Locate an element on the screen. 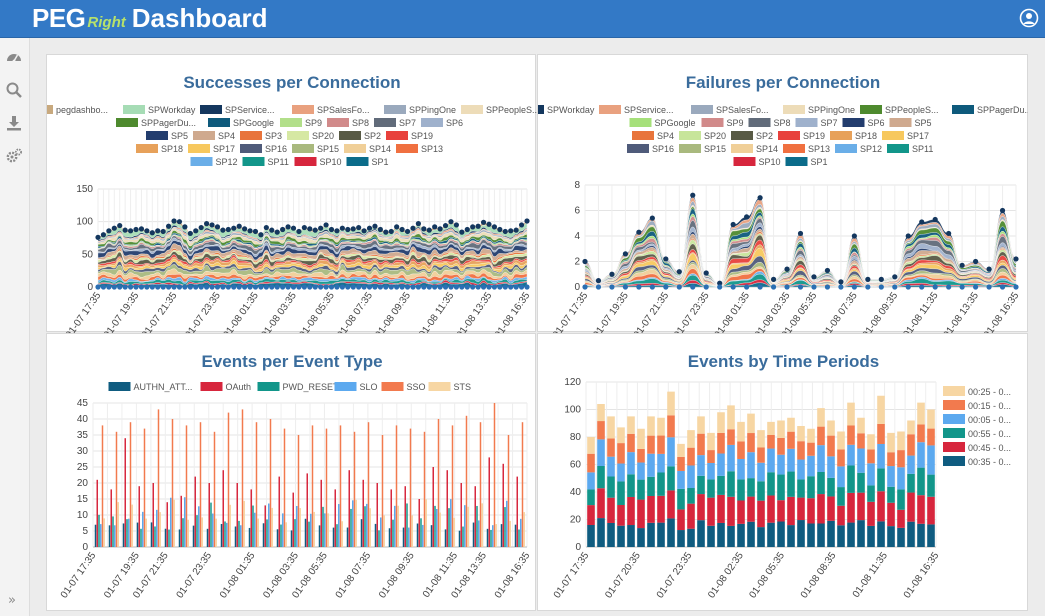 The width and height of the screenshot is (1045, 616). search-icon is located at coordinates (14, 90).